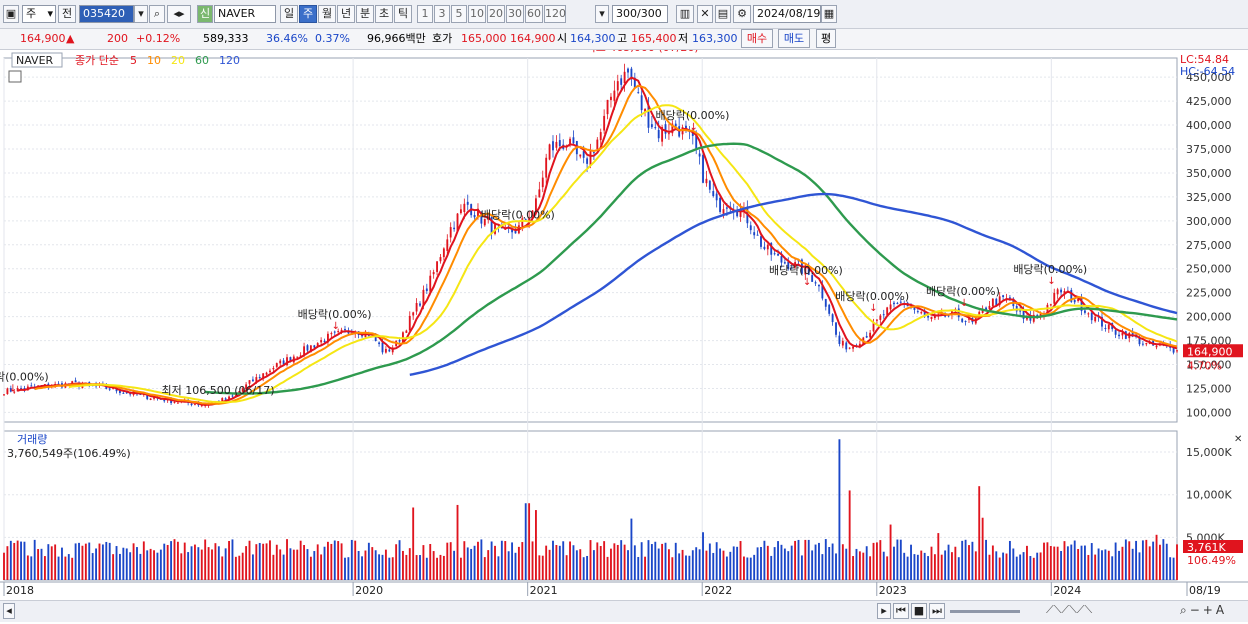 The height and width of the screenshot is (624, 1248). Describe the element at coordinates (157, 14) in the screenshot. I see `search-icon: ⌕` at that location.